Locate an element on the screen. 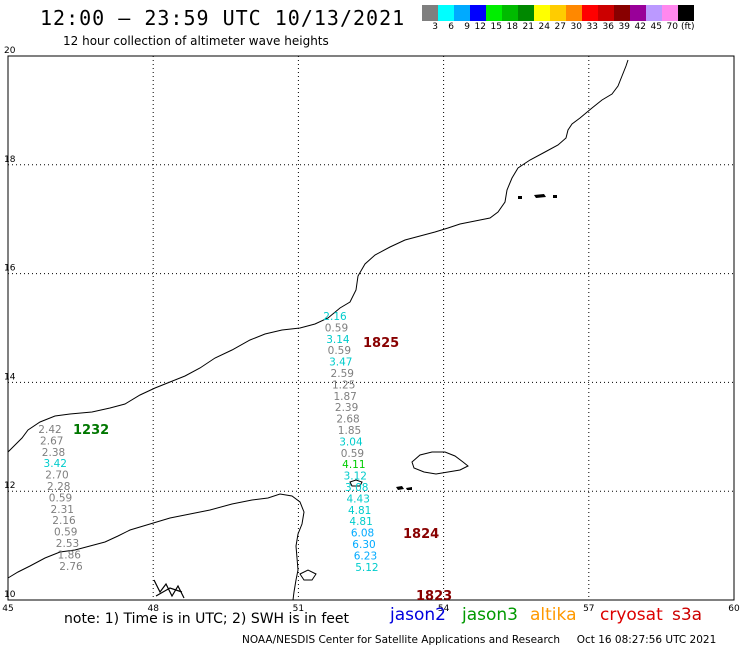  x-tick-label: 51 is located at coordinates (298, 609).